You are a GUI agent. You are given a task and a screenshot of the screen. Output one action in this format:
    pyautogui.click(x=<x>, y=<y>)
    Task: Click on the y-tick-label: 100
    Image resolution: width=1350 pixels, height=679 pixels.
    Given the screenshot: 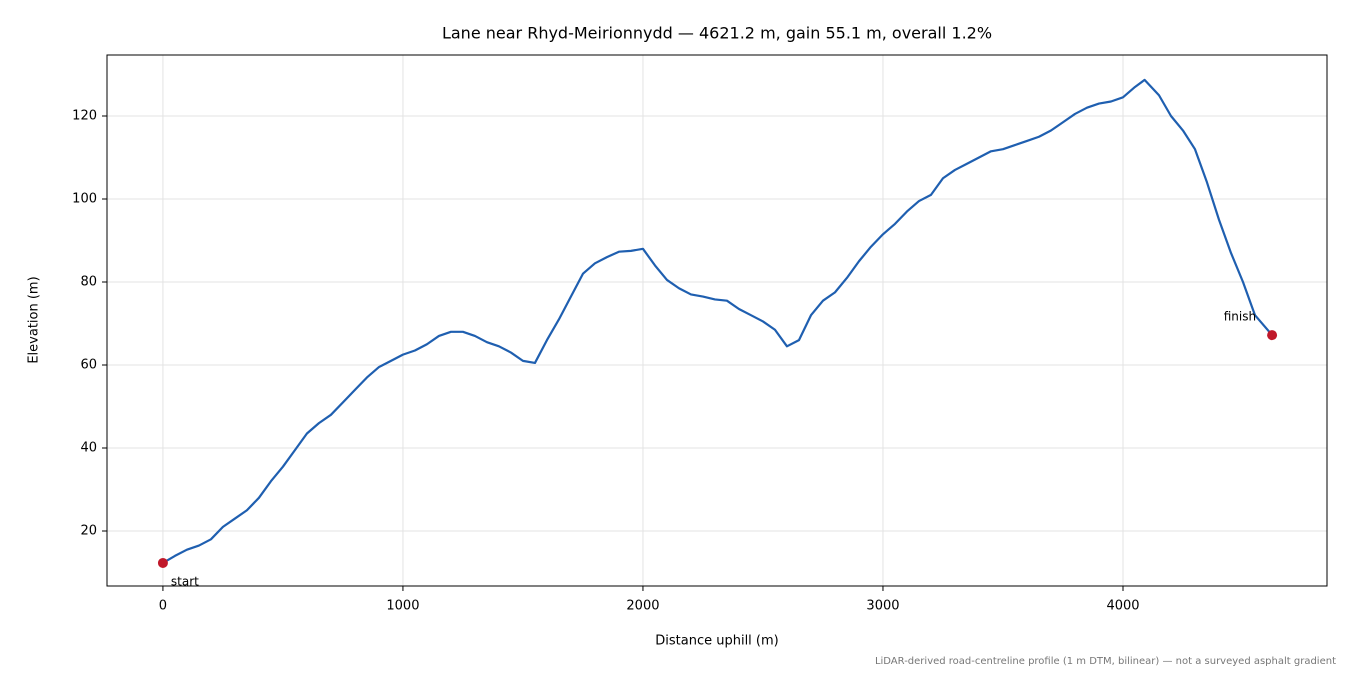 What is the action you would take?
    pyautogui.click(x=84, y=199)
    